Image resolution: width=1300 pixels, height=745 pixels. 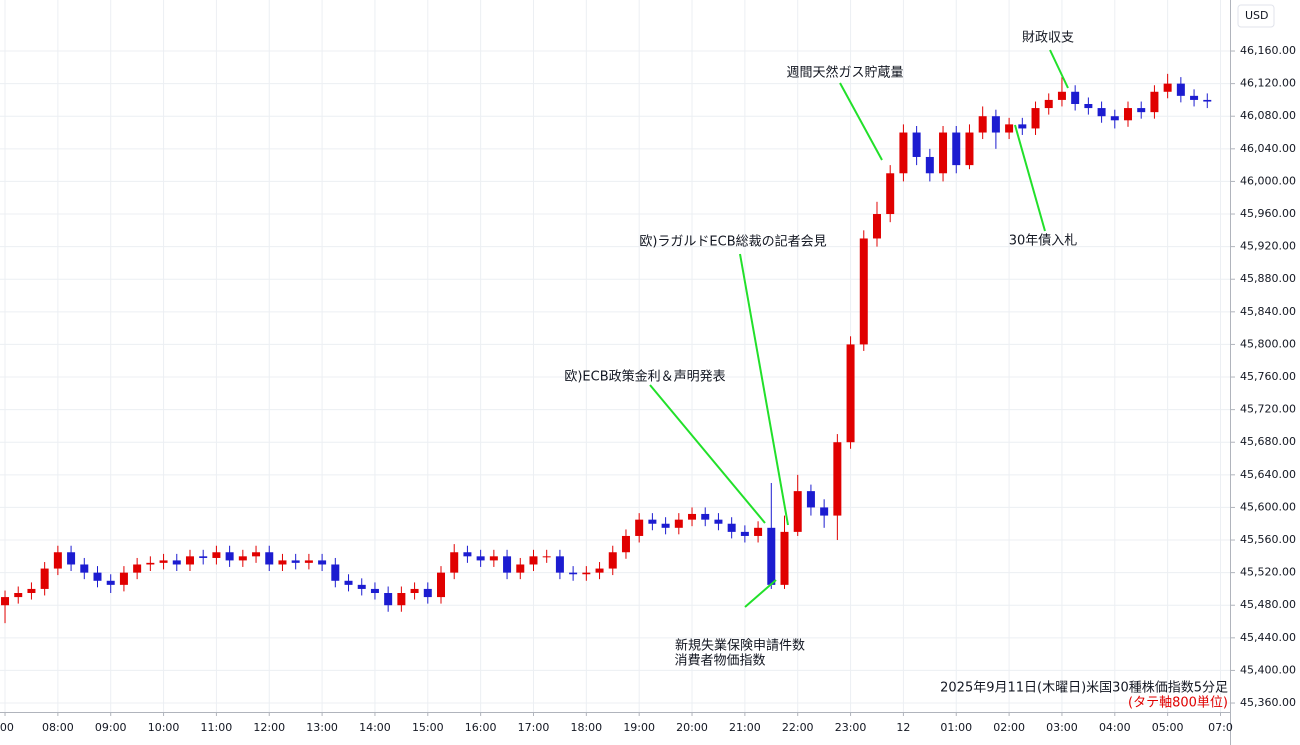 I want to click on y-tick-label: 46,040.00, so click(x=1268, y=148).